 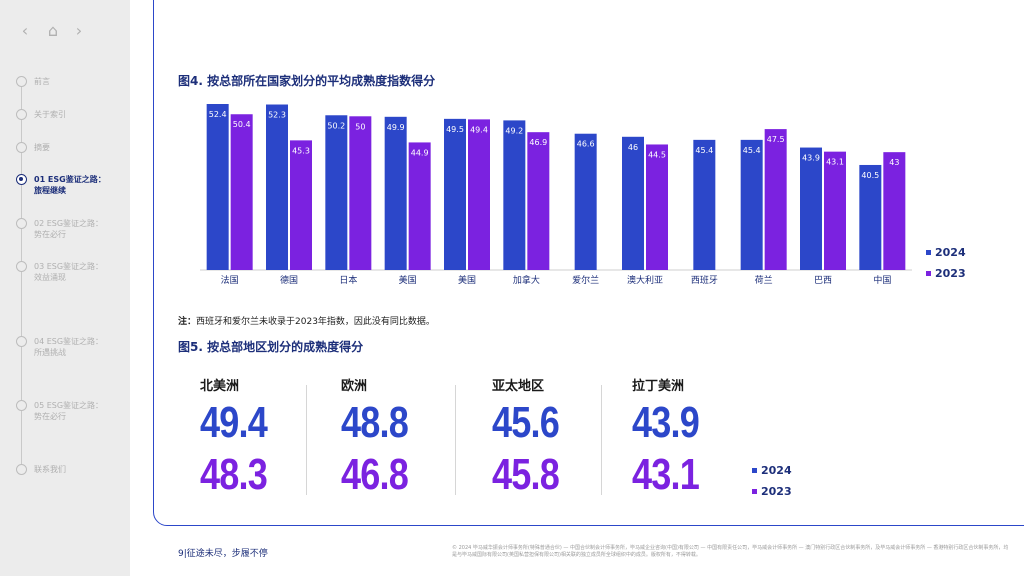 What do you see at coordinates (234, 474) in the screenshot?
I see `region-score-2023: 48.3` at bounding box center [234, 474].